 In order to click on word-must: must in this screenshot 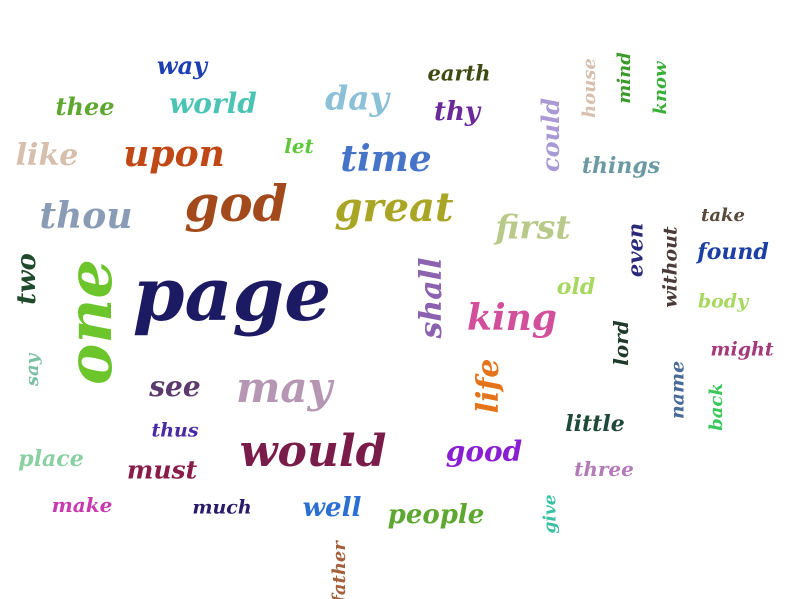, I will do `click(162, 470)`.